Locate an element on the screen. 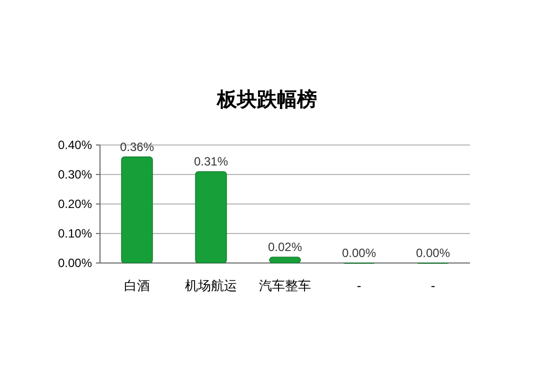 This screenshot has height=384, width=534. y-tick-label: 0.20% is located at coordinates (75, 204).